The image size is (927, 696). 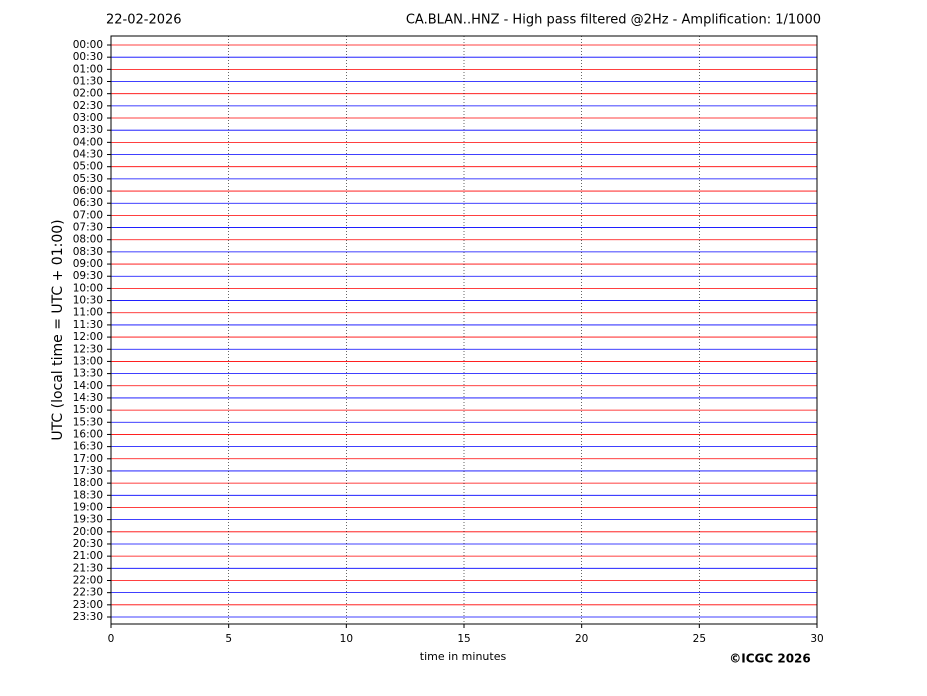 I want to click on y-tick-label: 13:00, so click(x=88, y=361).